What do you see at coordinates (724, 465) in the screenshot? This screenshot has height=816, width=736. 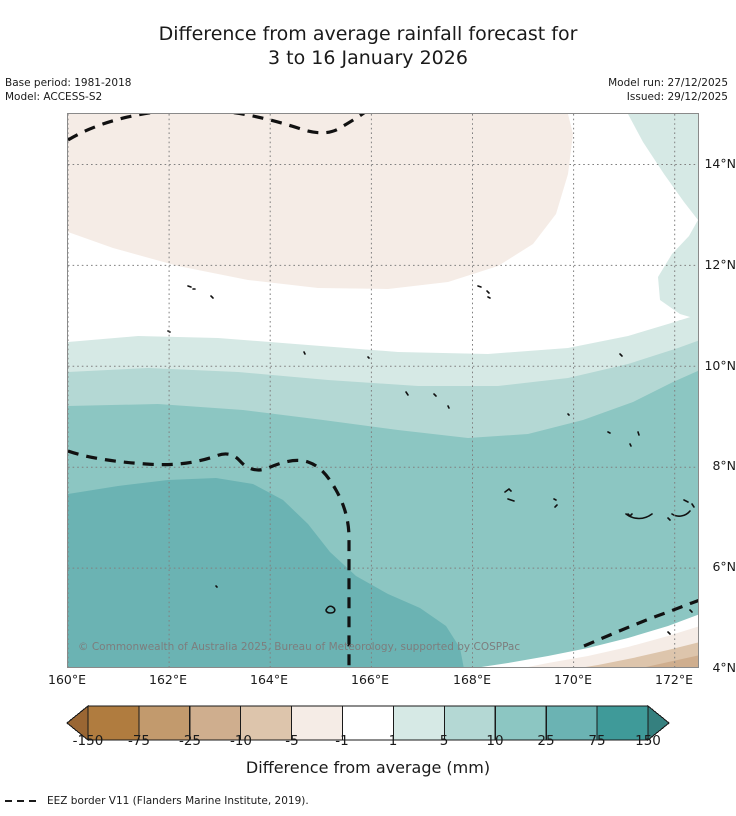 I see `y-tick-8N: 8°N` at bounding box center [724, 465].